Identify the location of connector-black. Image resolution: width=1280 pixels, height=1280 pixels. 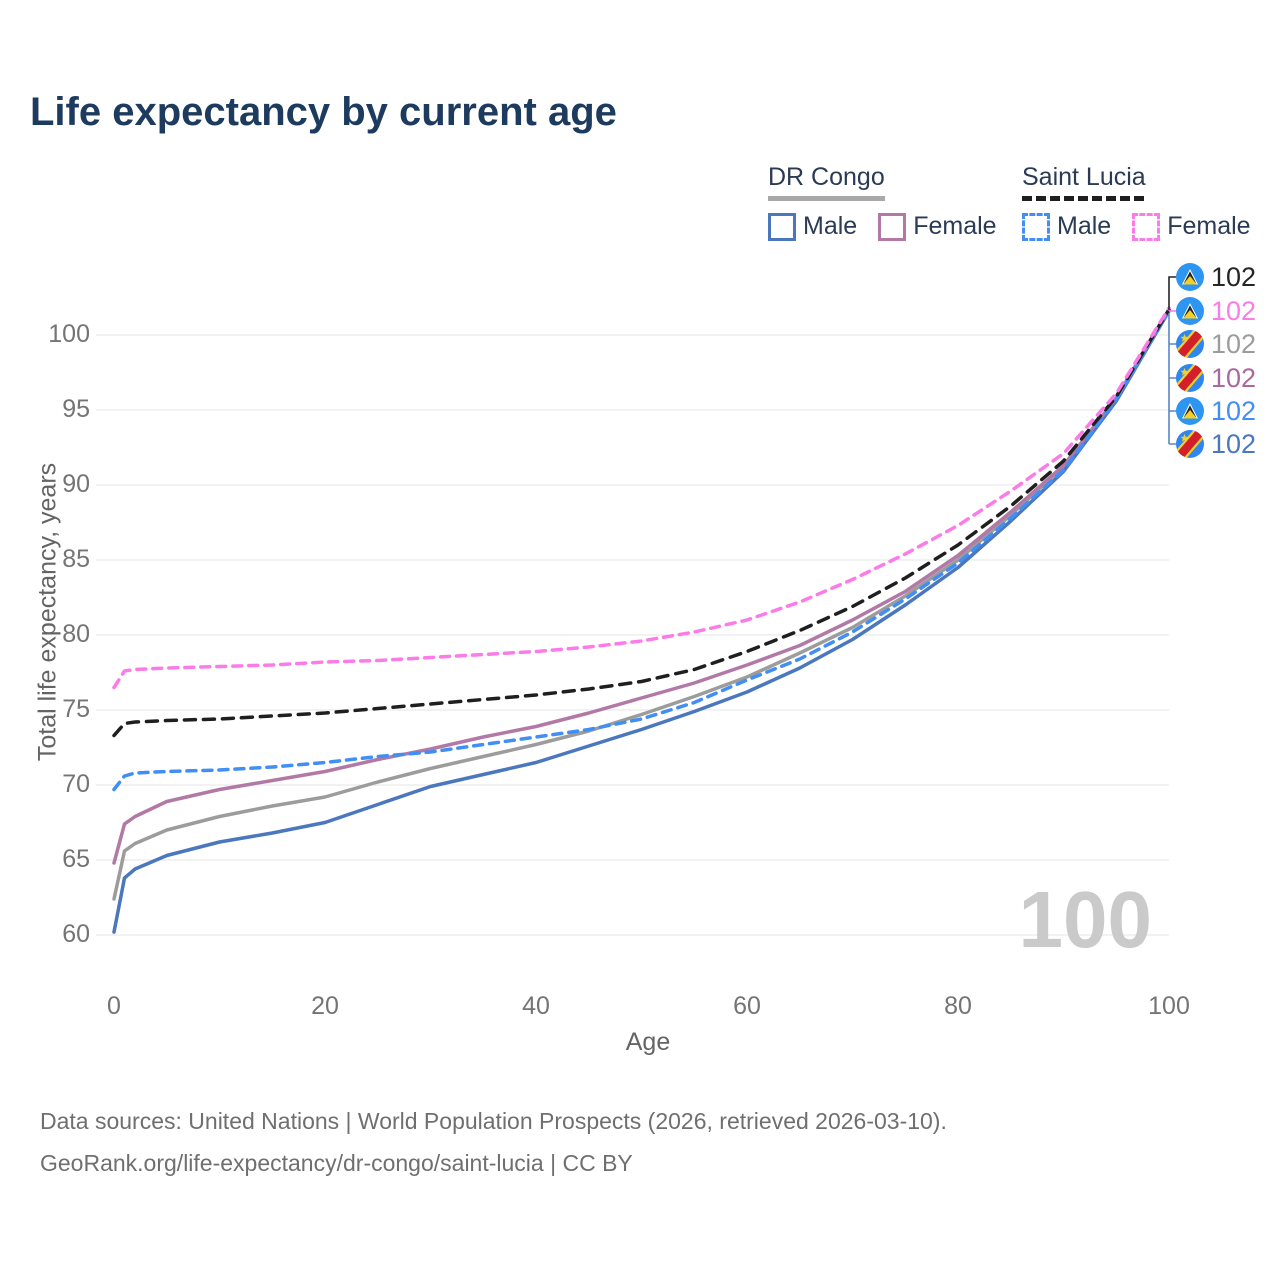
(1172, 293).